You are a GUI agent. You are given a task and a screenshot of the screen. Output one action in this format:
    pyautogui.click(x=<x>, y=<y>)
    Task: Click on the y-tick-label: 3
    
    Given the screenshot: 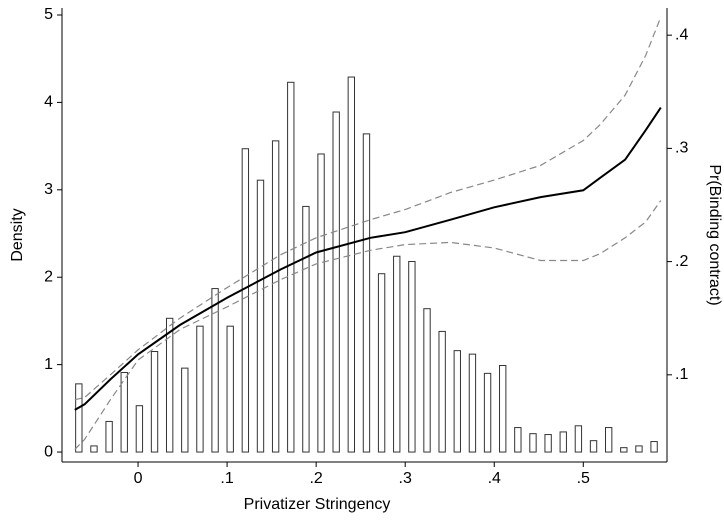 What is the action you would take?
    pyautogui.click(x=48, y=189)
    